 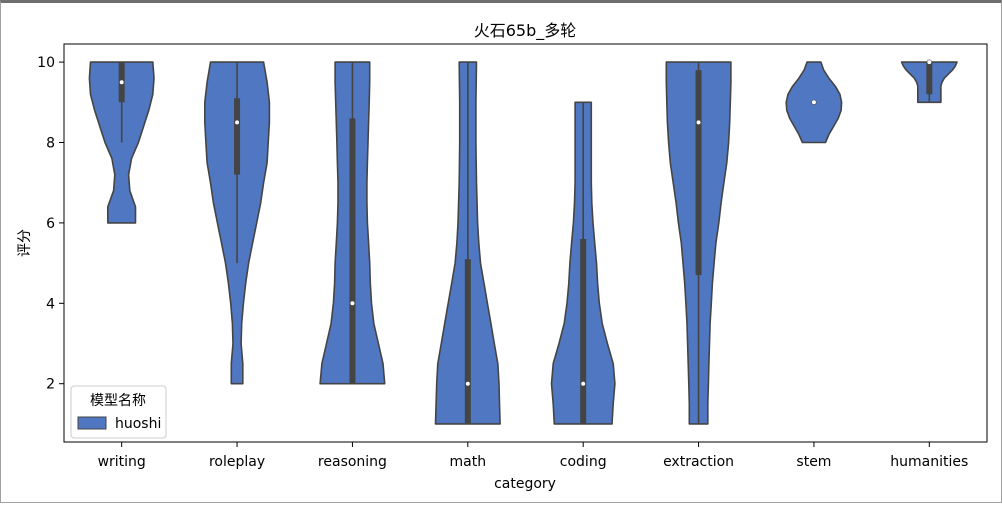 What do you see at coordinates (813, 462) in the screenshot?
I see `x-tick-label-stem: stem` at bounding box center [813, 462].